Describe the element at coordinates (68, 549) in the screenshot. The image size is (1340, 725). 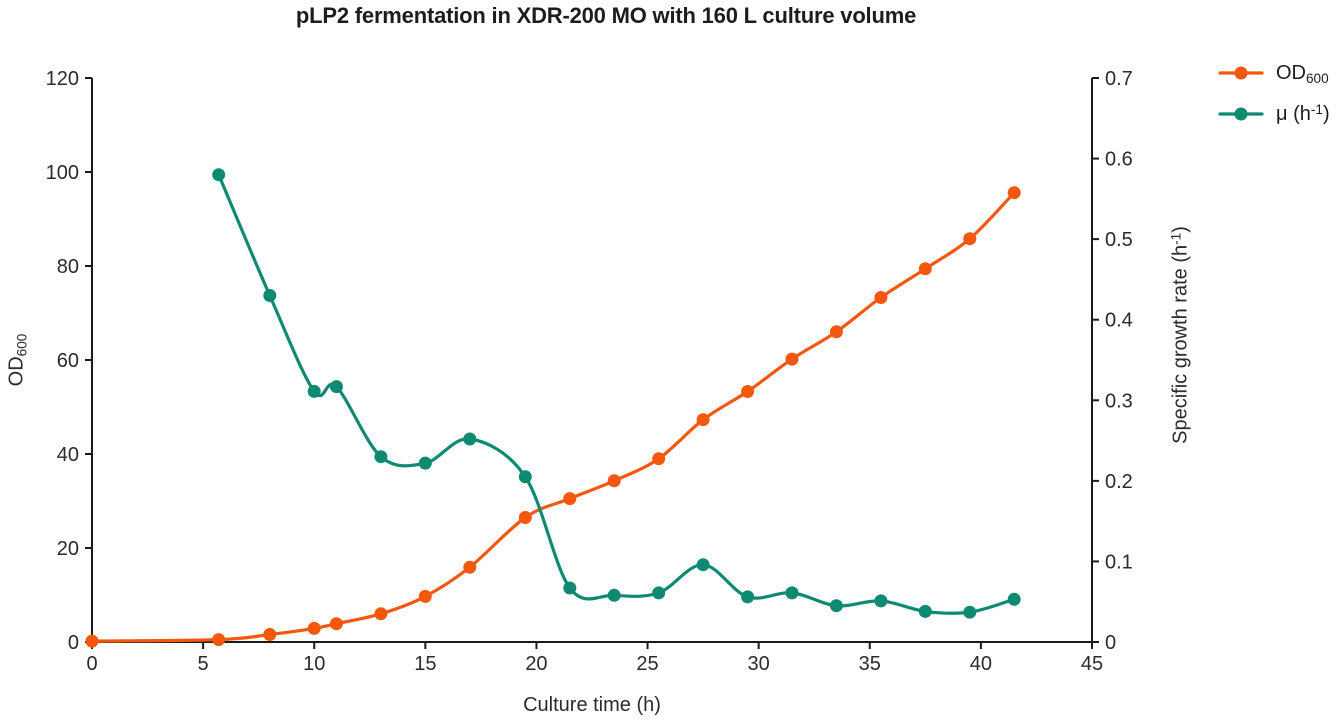
I see `y-left-tick-label-20: 20` at that location.